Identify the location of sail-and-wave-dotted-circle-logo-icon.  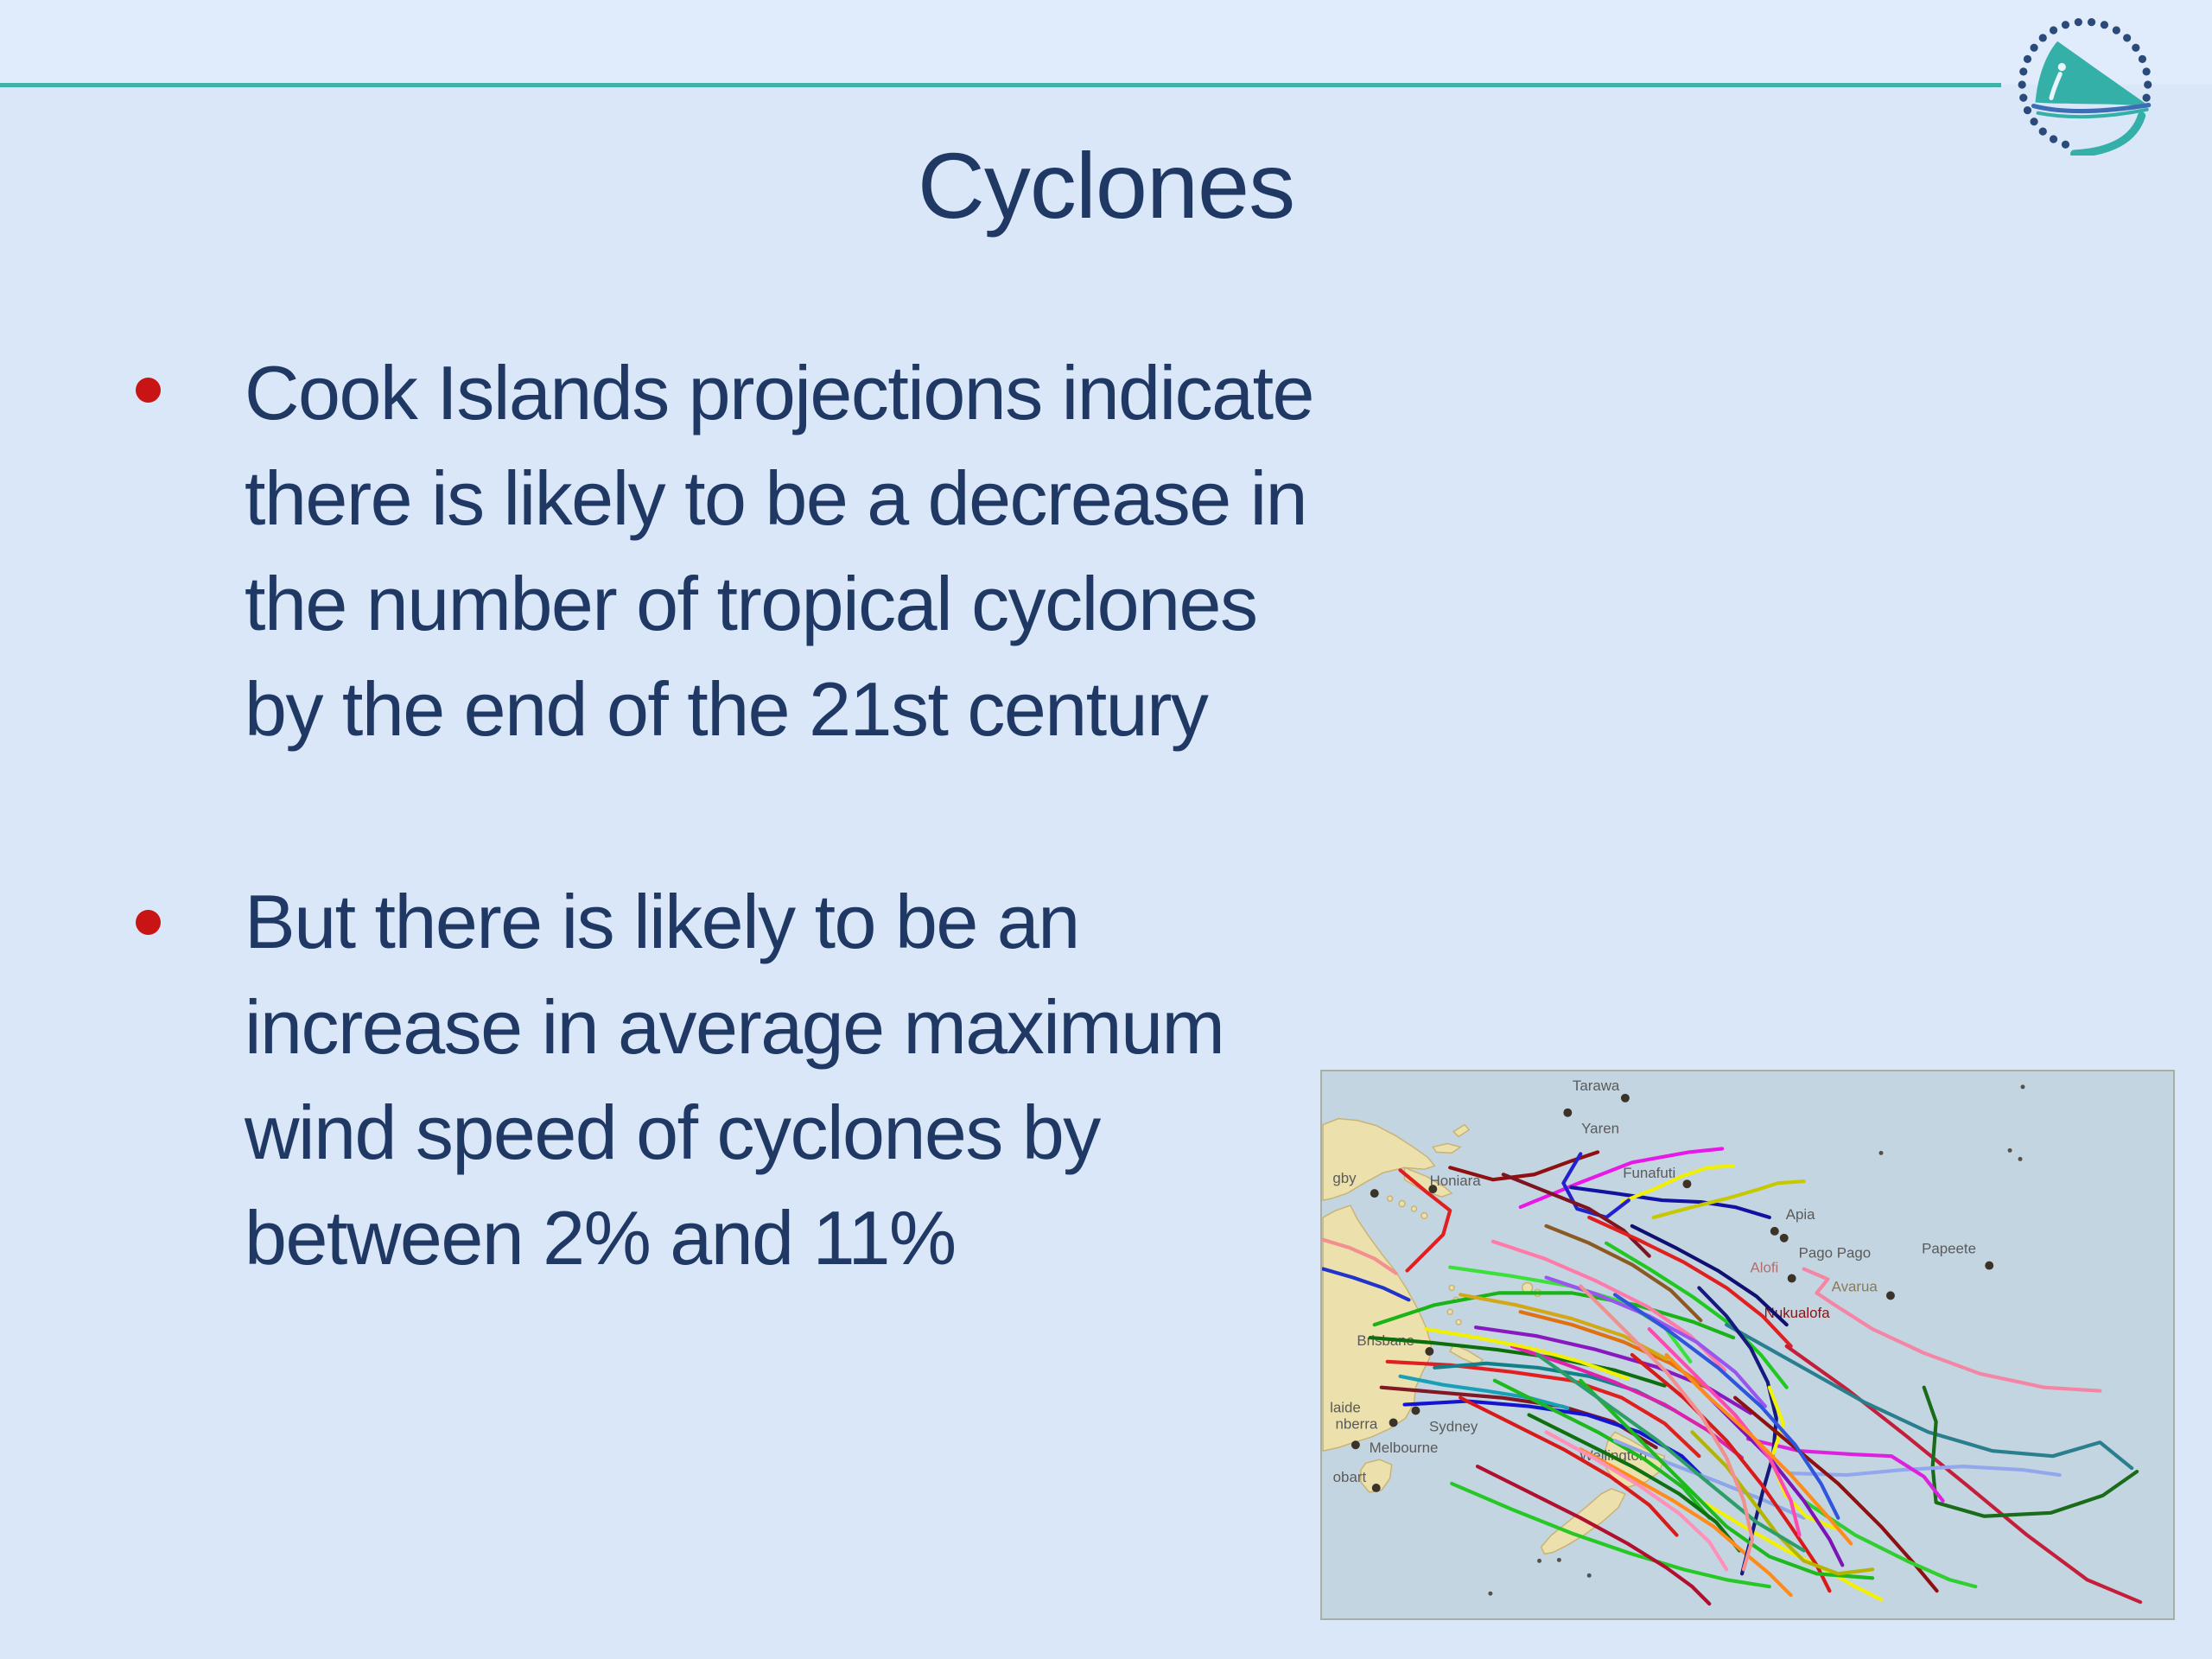
(2087, 86).